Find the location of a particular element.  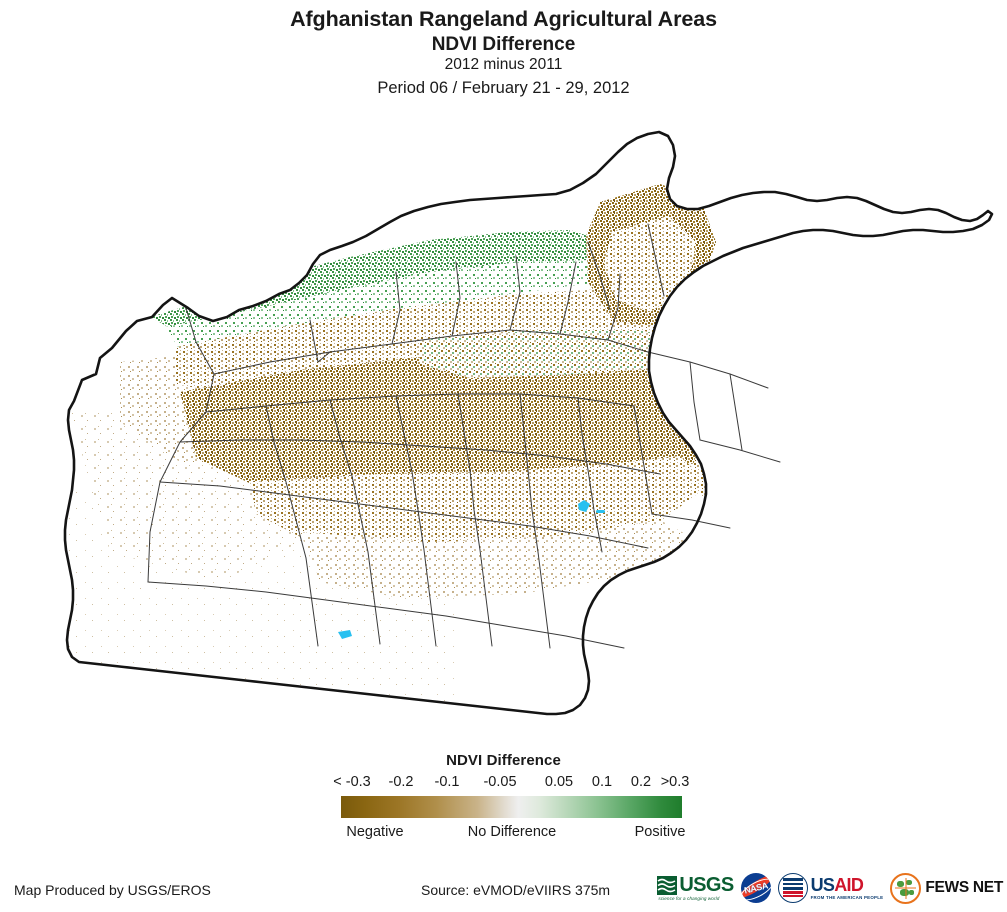

legend-tick-4: 0.05 is located at coordinates (559, 782).